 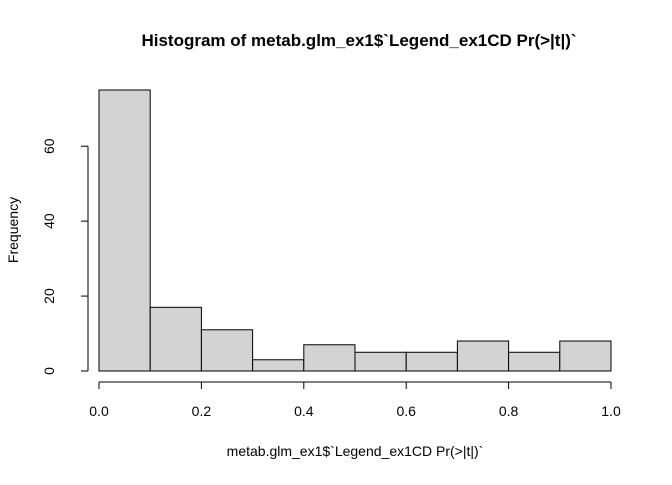 What do you see at coordinates (13, 230) in the screenshot?
I see `y-axis-label: Frequency` at bounding box center [13, 230].